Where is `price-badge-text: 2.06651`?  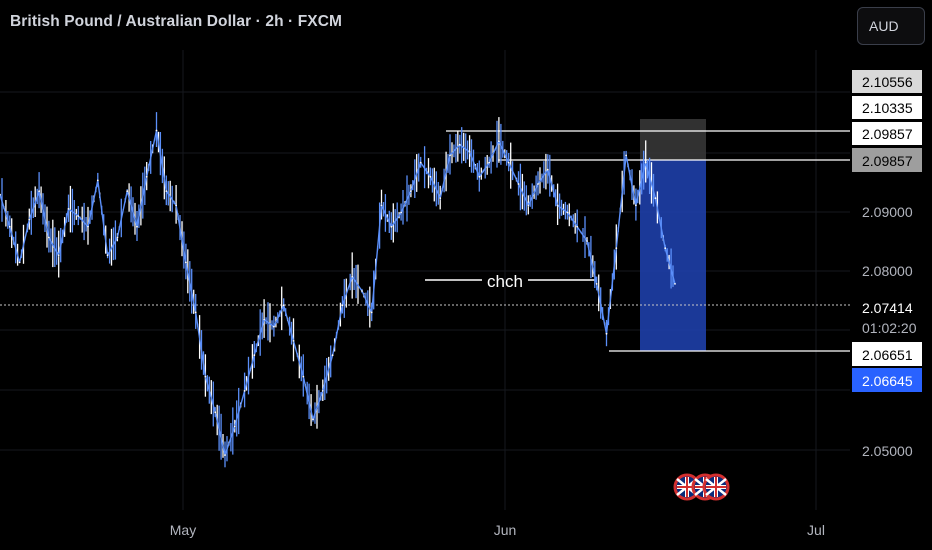
price-badge-text: 2.06651 is located at coordinates (887, 355).